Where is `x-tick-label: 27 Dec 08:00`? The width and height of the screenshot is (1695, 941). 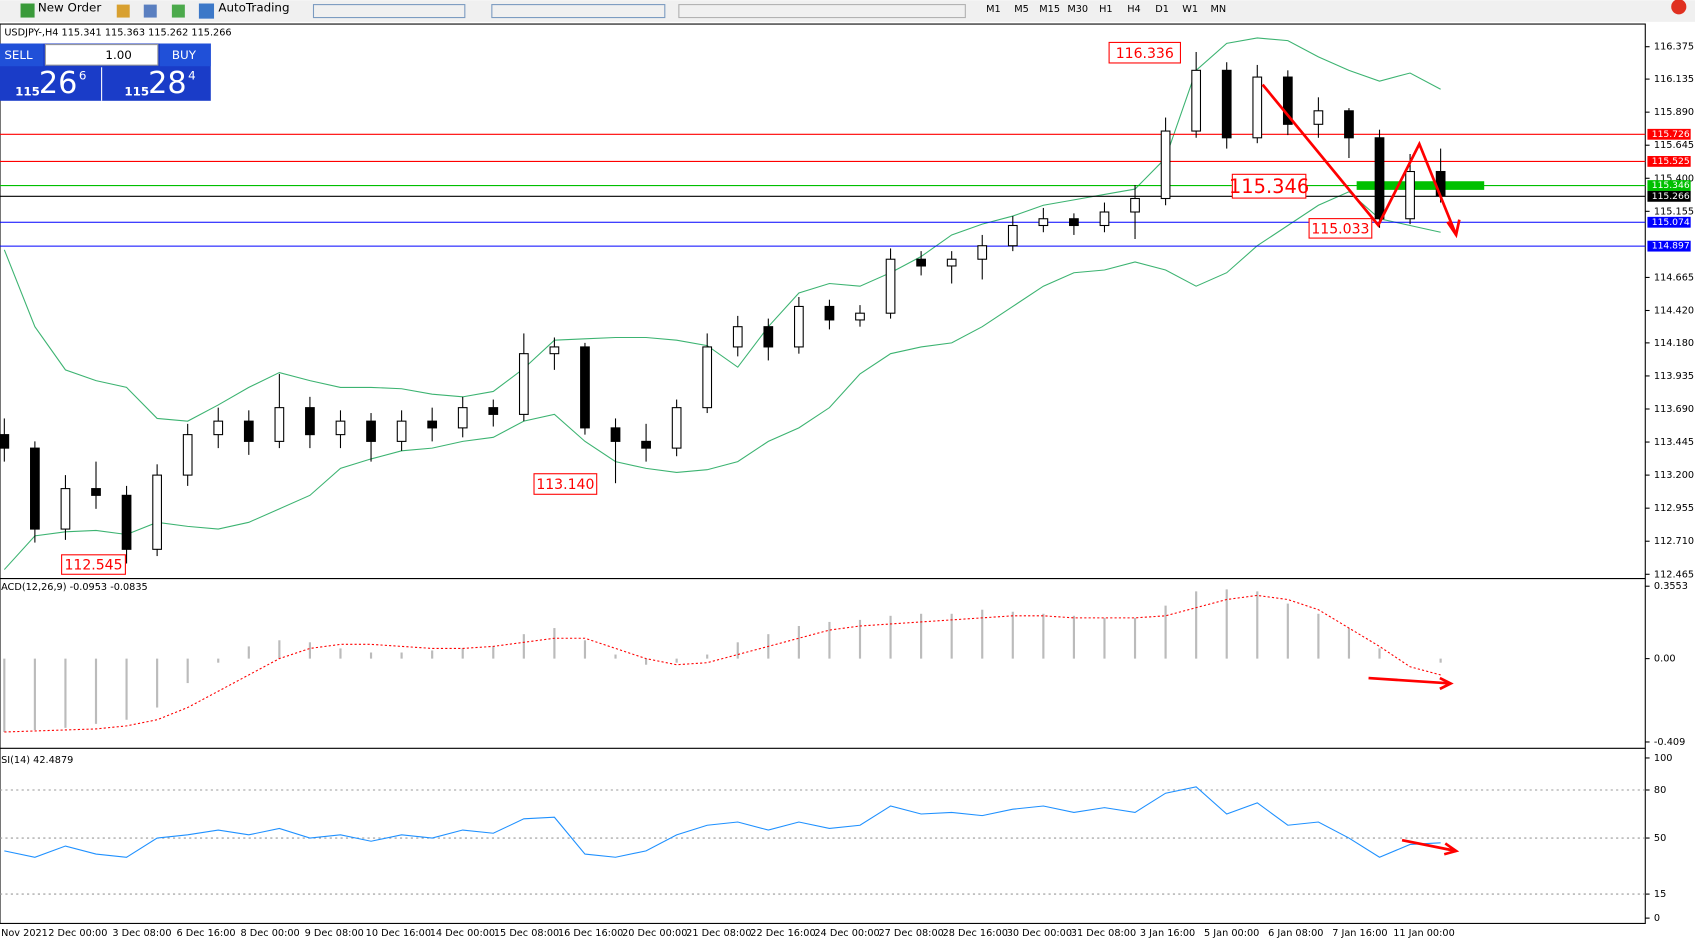
x-tick-label: 27 Dec 08:00 is located at coordinates (910, 933).